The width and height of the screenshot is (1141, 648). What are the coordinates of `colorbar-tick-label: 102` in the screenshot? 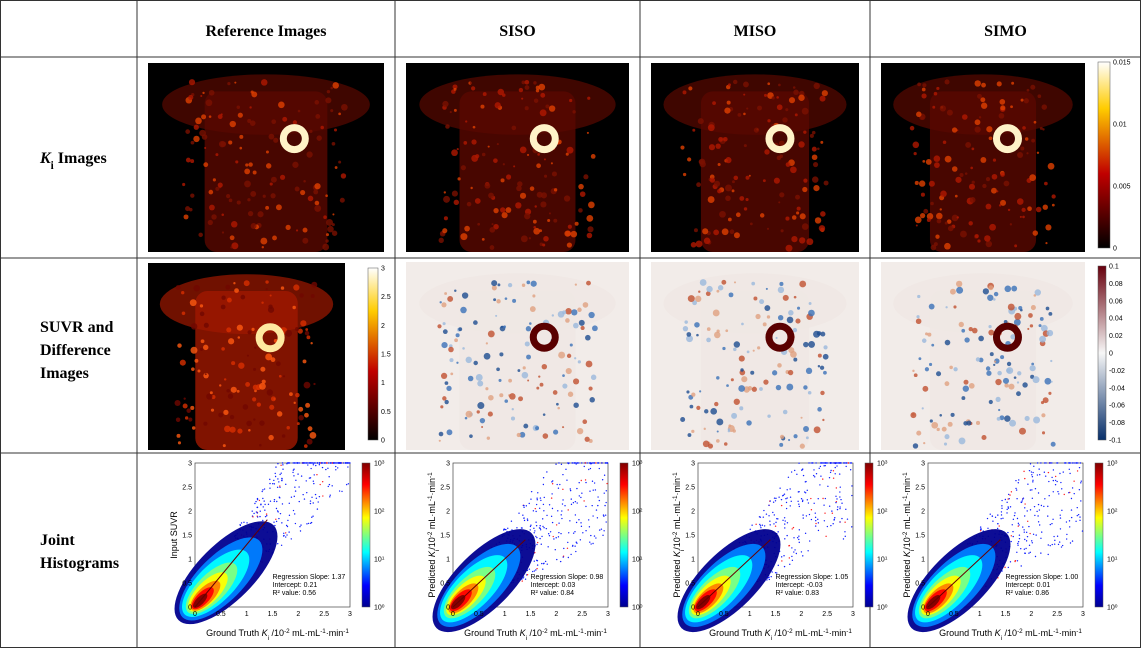 It's located at (637, 511).